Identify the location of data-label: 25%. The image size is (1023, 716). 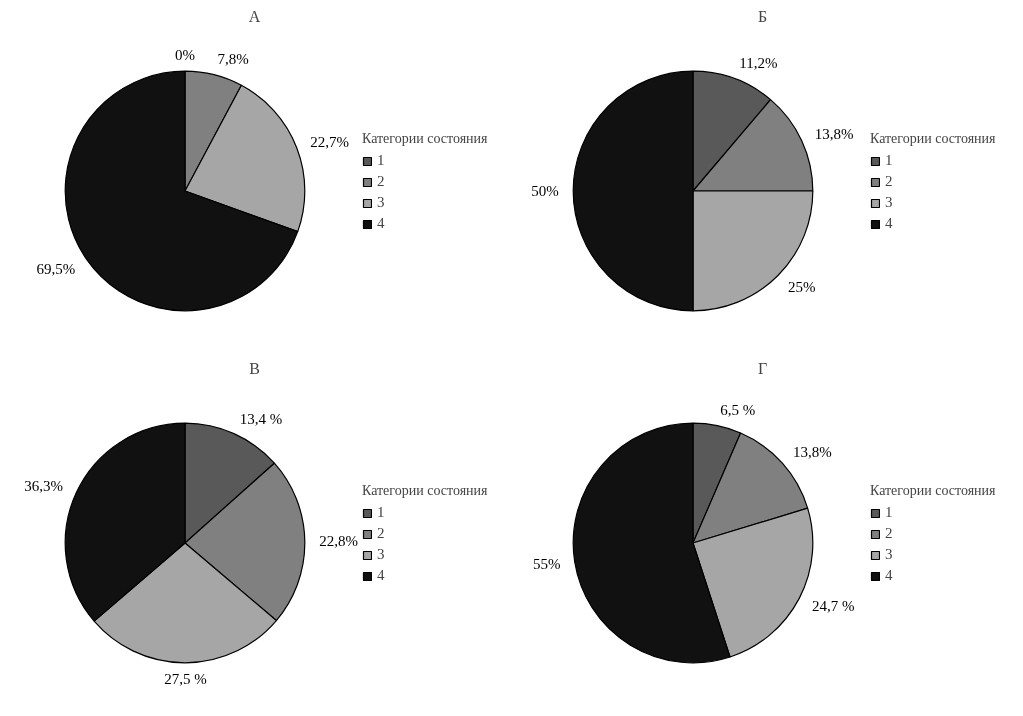
(801, 287).